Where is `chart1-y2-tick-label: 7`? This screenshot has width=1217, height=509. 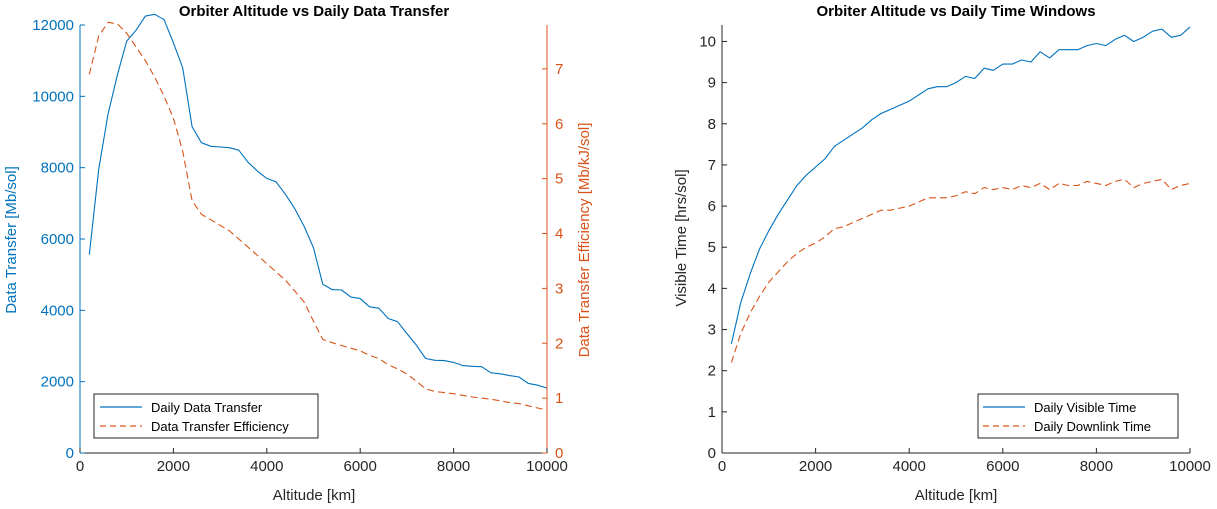
chart1-y2-tick-label: 7 is located at coordinates (559, 69).